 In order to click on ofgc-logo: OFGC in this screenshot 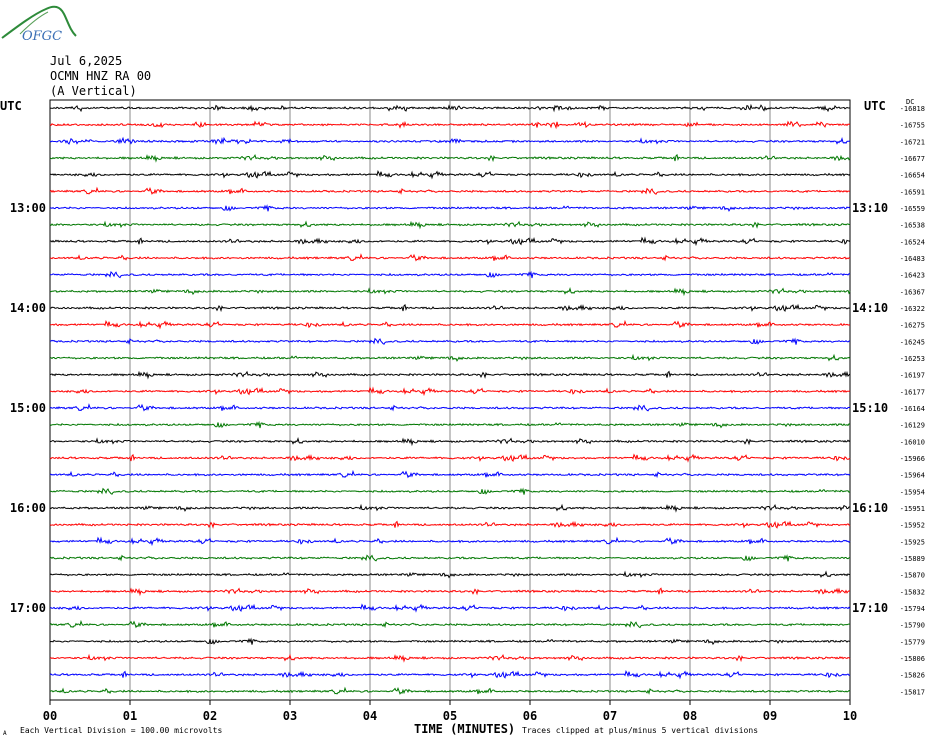, I will do `click(39, 24)`.